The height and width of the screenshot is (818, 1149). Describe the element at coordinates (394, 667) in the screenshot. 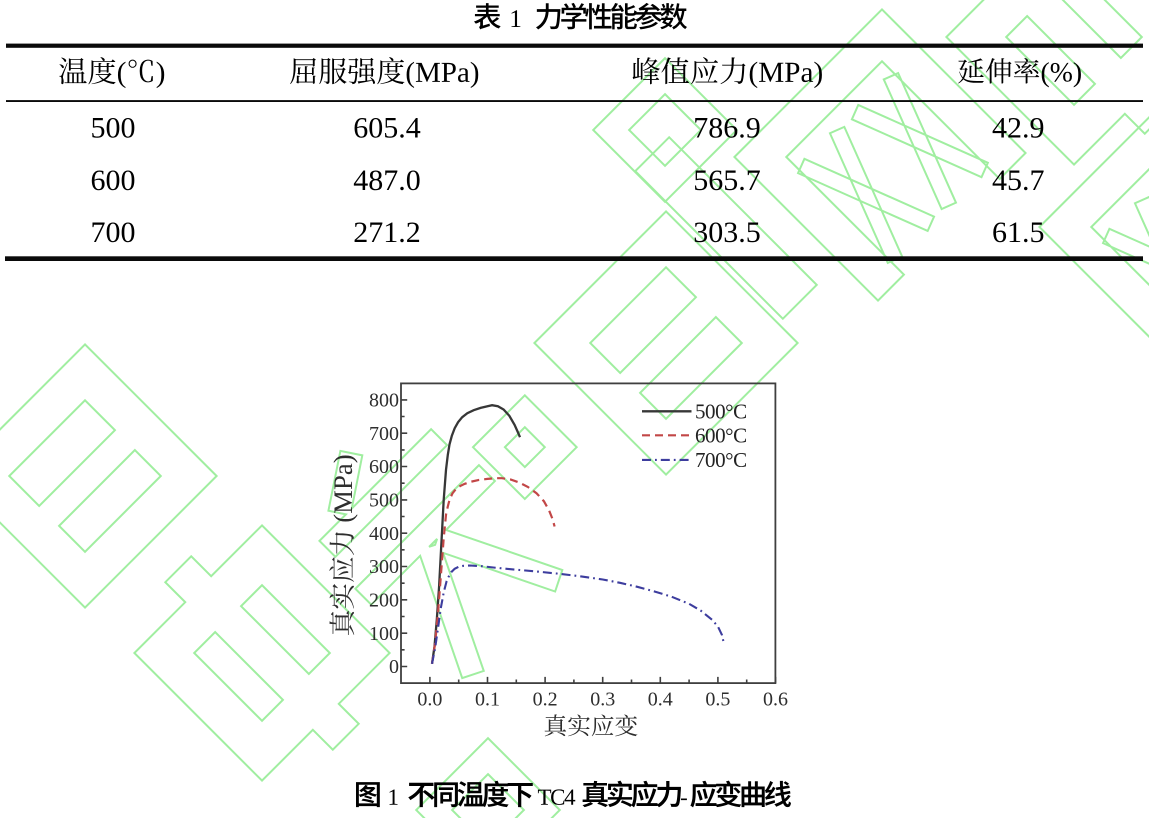

I see `svg-text: 0` at that location.